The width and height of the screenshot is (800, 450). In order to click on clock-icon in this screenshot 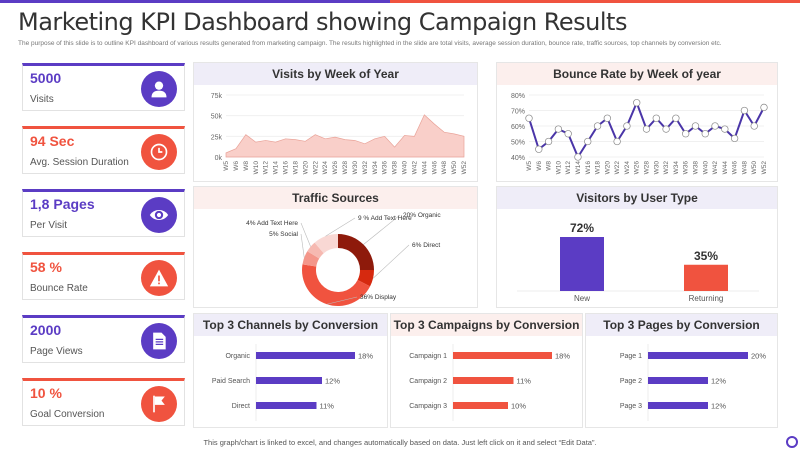, I will do `click(159, 152)`.